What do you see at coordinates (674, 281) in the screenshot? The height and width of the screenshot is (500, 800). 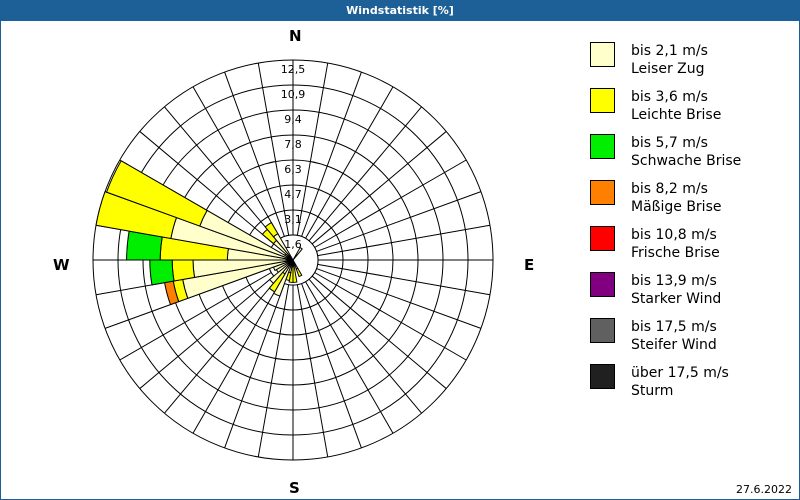 I see `legend-range: bis 13,9 m/s` at bounding box center [674, 281].